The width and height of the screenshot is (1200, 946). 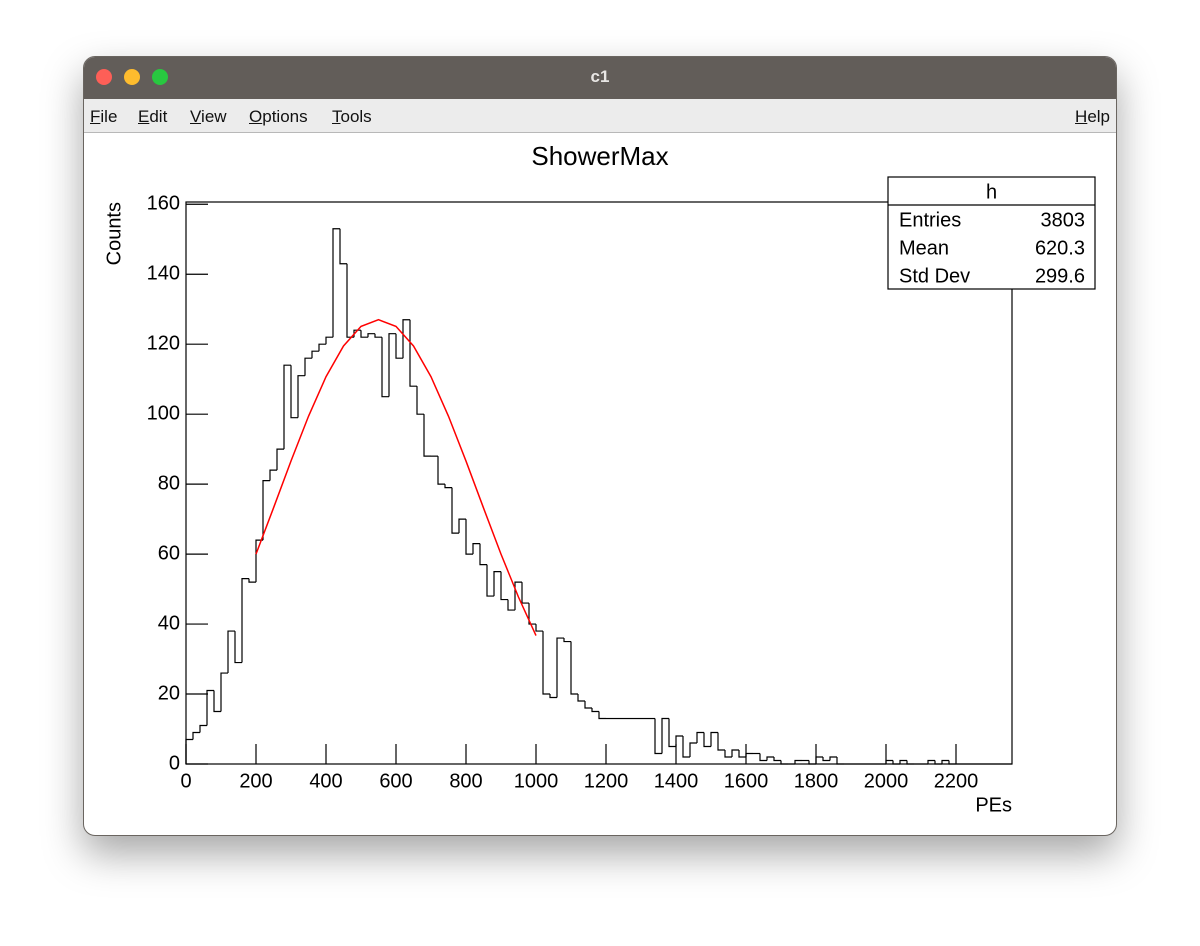 What do you see at coordinates (1060, 248) in the screenshot?
I see `stats-value: 620.3` at bounding box center [1060, 248].